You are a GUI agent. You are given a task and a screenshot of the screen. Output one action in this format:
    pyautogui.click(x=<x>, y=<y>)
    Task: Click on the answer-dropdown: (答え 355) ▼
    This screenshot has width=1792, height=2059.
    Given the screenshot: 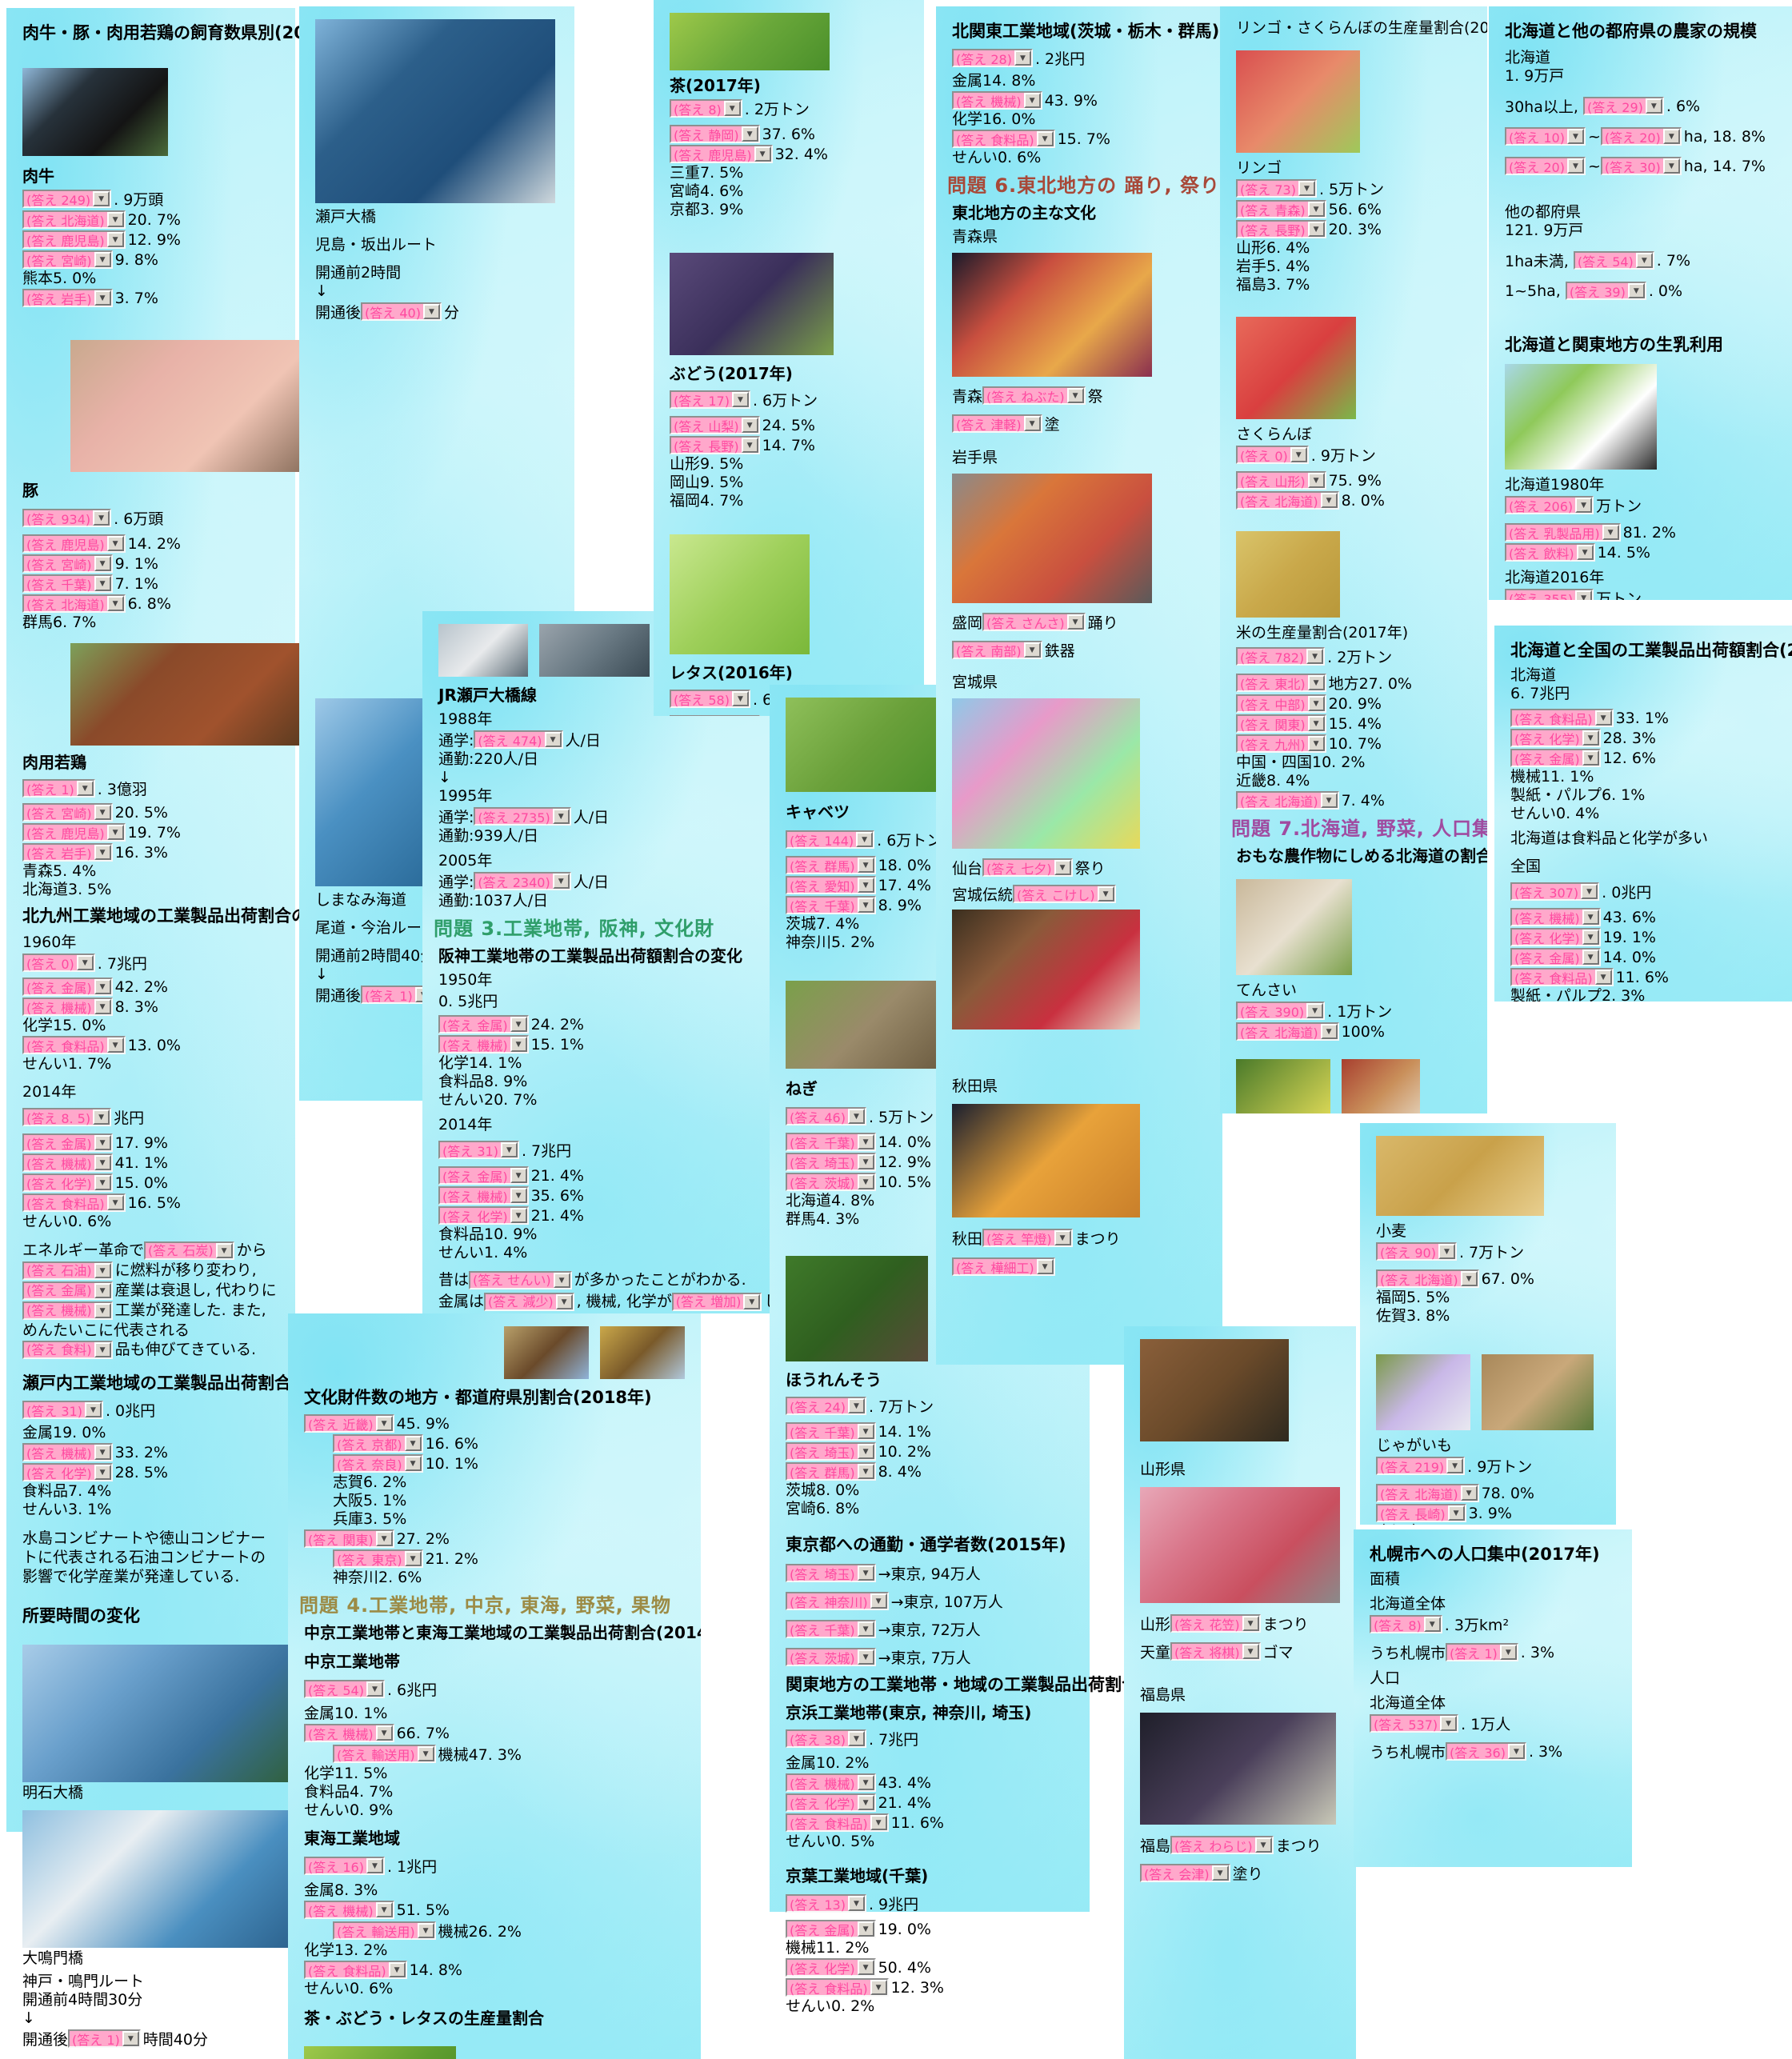 What is the action you would take?
    pyautogui.click(x=1549, y=594)
    